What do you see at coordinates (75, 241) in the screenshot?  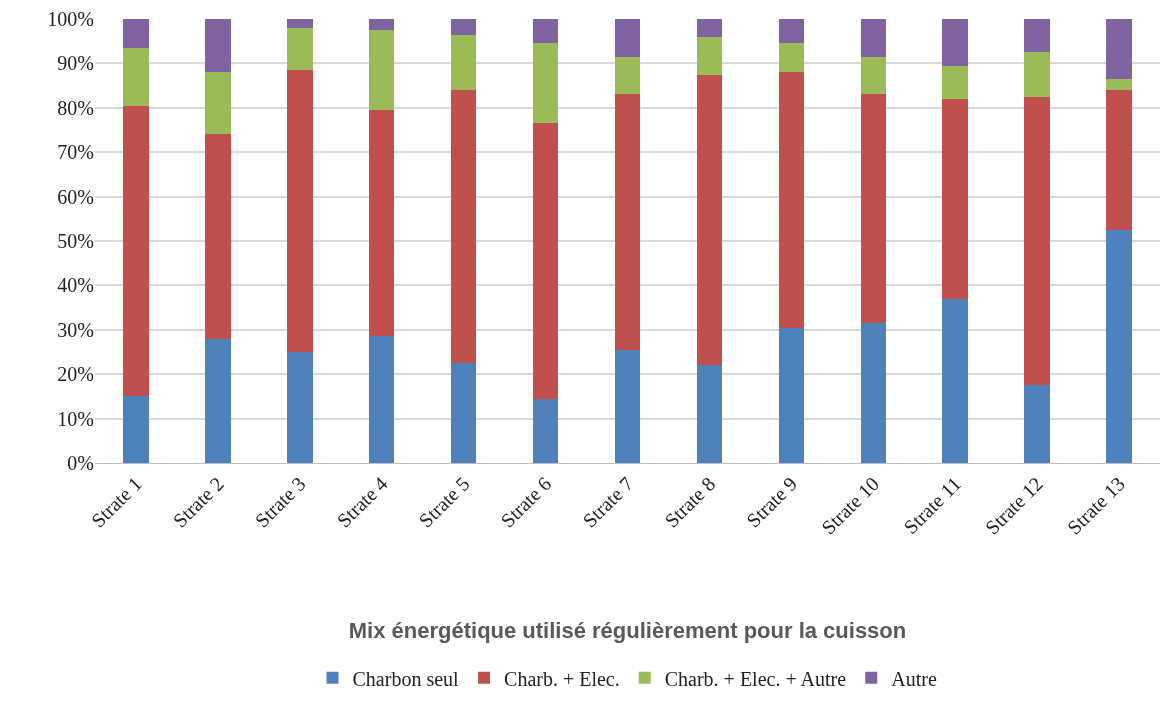 I see `y-tick-label: 50%` at bounding box center [75, 241].